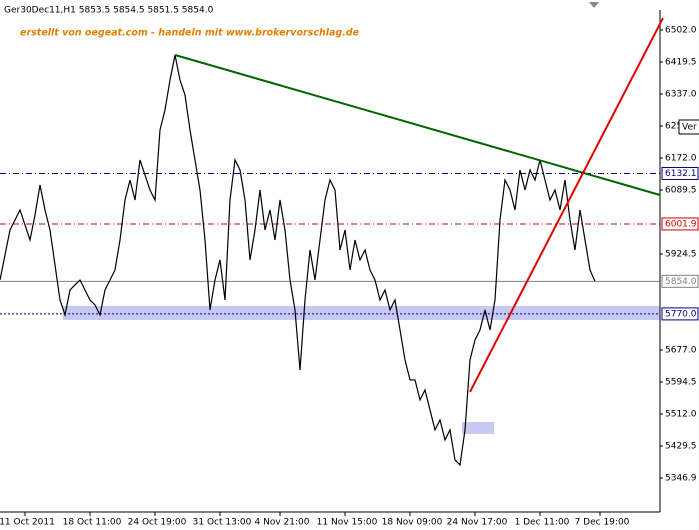 This screenshot has height=530, width=699. What do you see at coordinates (347, 523) in the screenshot?
I see `x-tick-label: 11 Nov 15:00` at bounding box center [347, 523].